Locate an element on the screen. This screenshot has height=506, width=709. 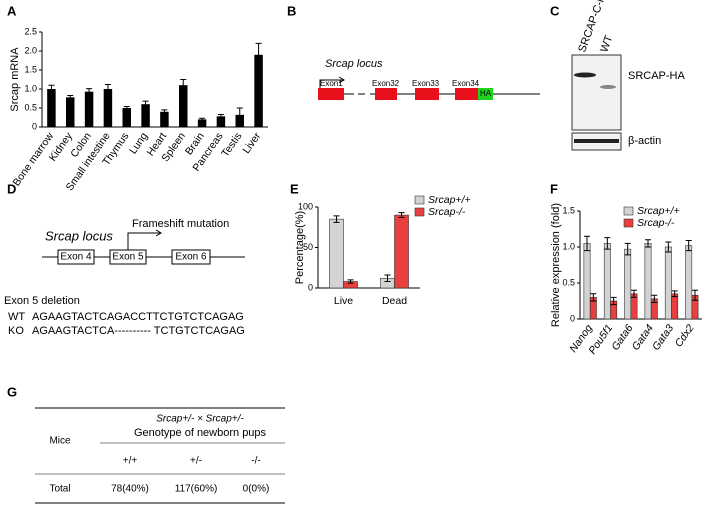
table-cell: 78(40%) is located at coordinates (130, 489).